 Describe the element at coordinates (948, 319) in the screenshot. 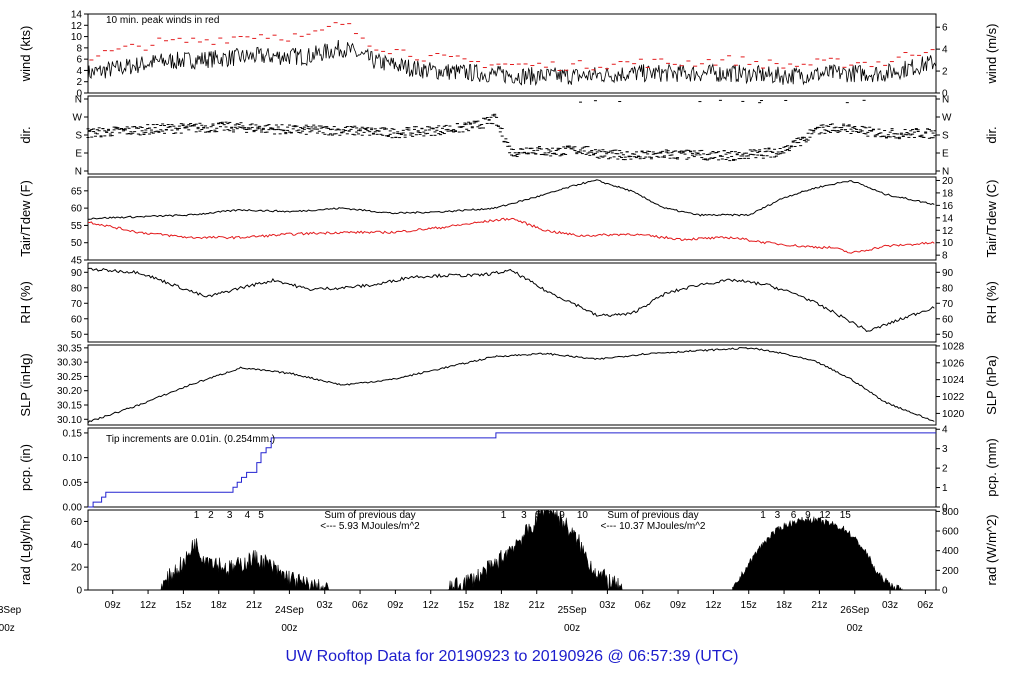

I see `rh-right-tick-label: 60` at that location.